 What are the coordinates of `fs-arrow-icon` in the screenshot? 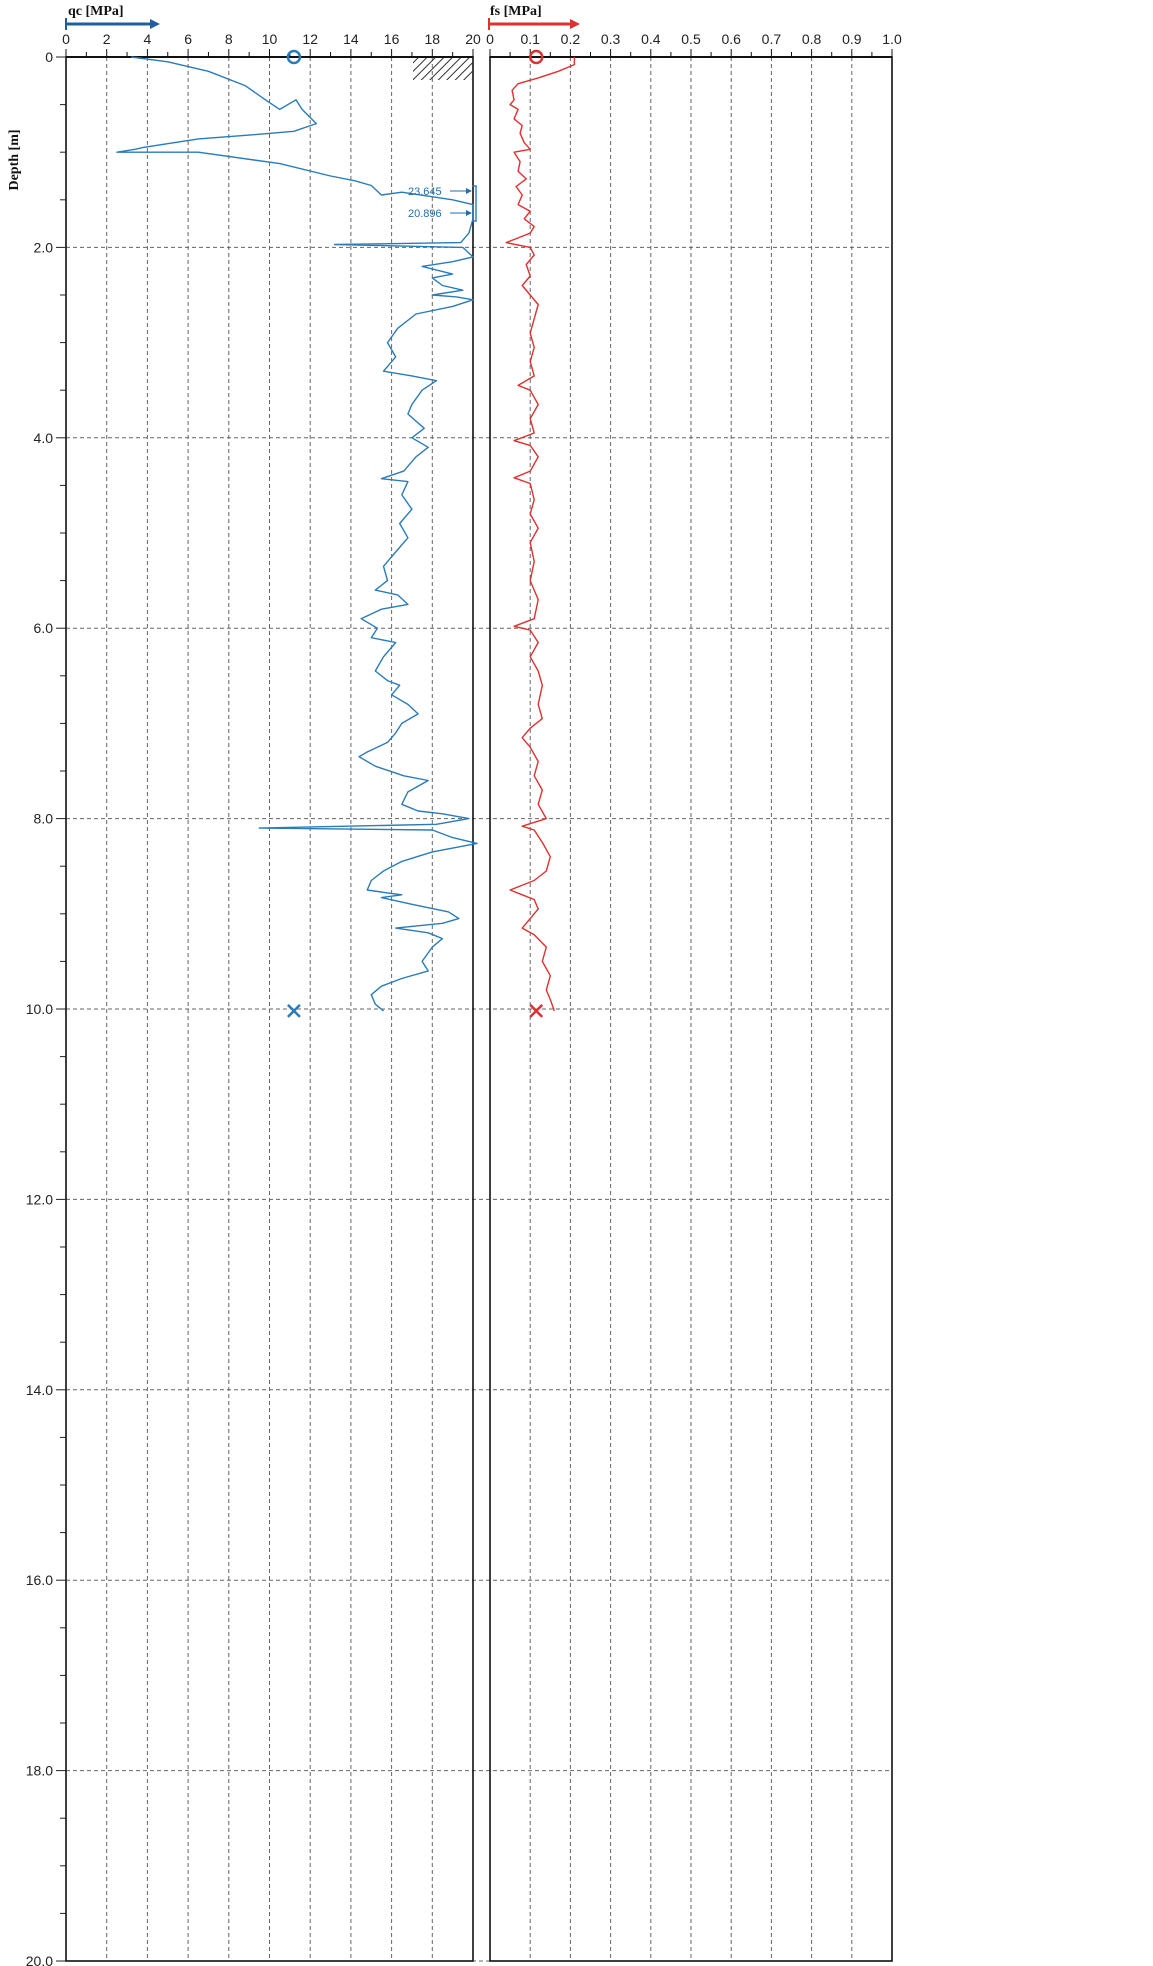 It's located at (534, 24).